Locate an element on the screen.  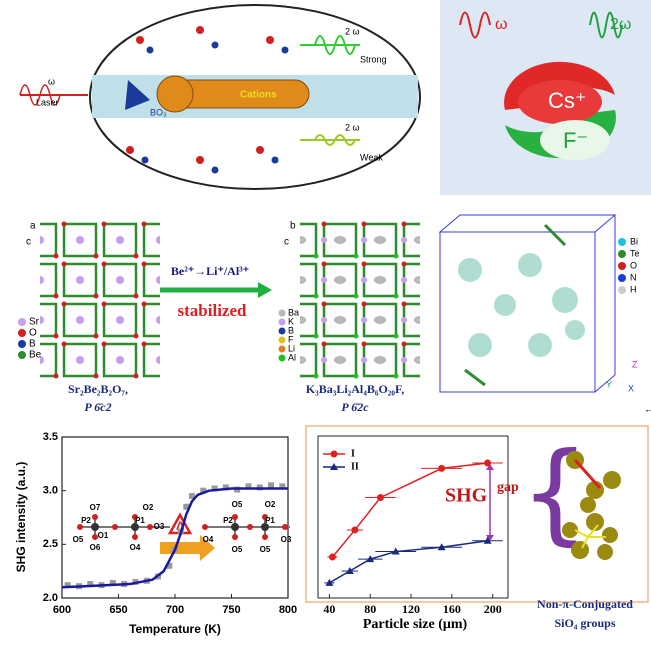
axis-label: X is located at coordinates (631, 388).